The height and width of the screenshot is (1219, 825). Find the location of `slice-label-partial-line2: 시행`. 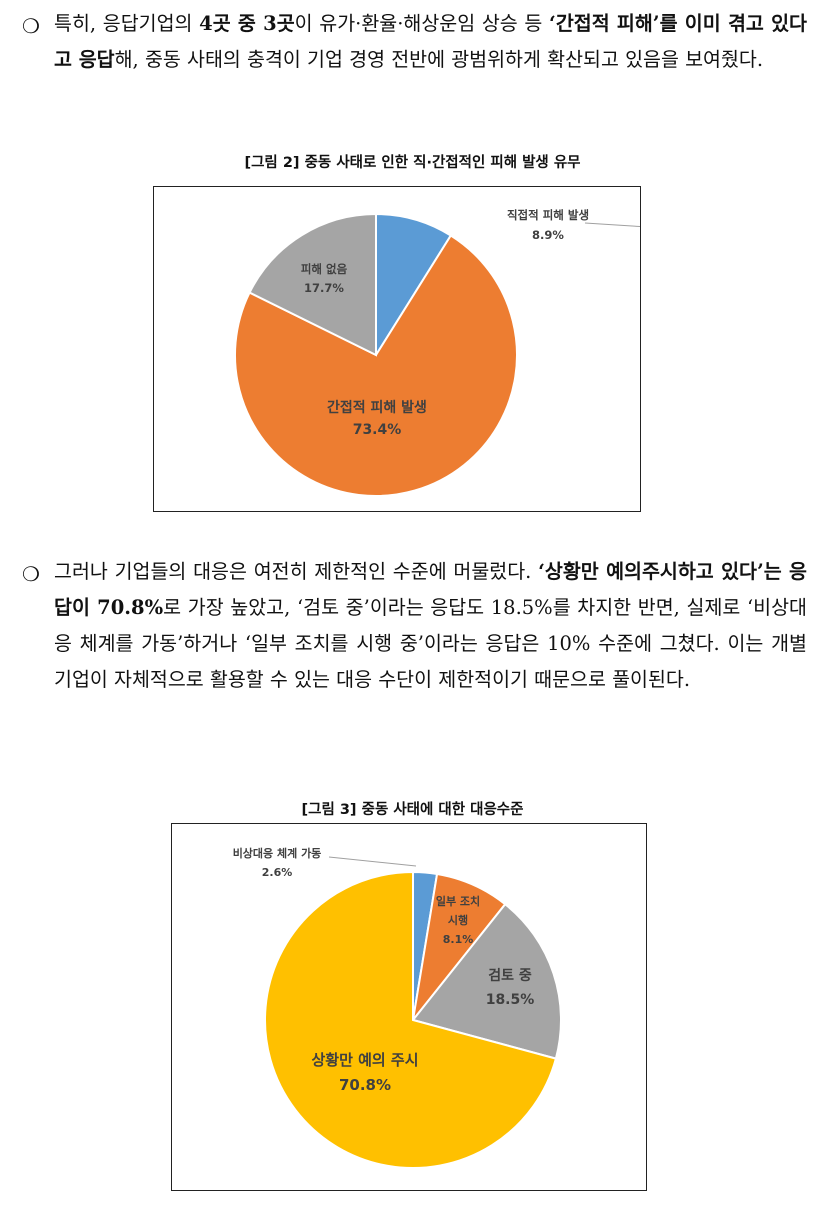

slice-label-partial-line2: 시행 is located at coordinates (458, 920).